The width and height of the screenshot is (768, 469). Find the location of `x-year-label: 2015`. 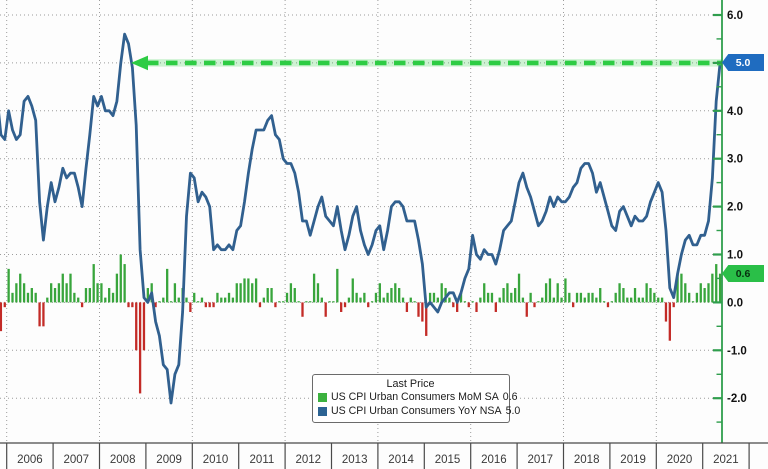

x-year-label: 2015 is located at coordinates (448, 460).